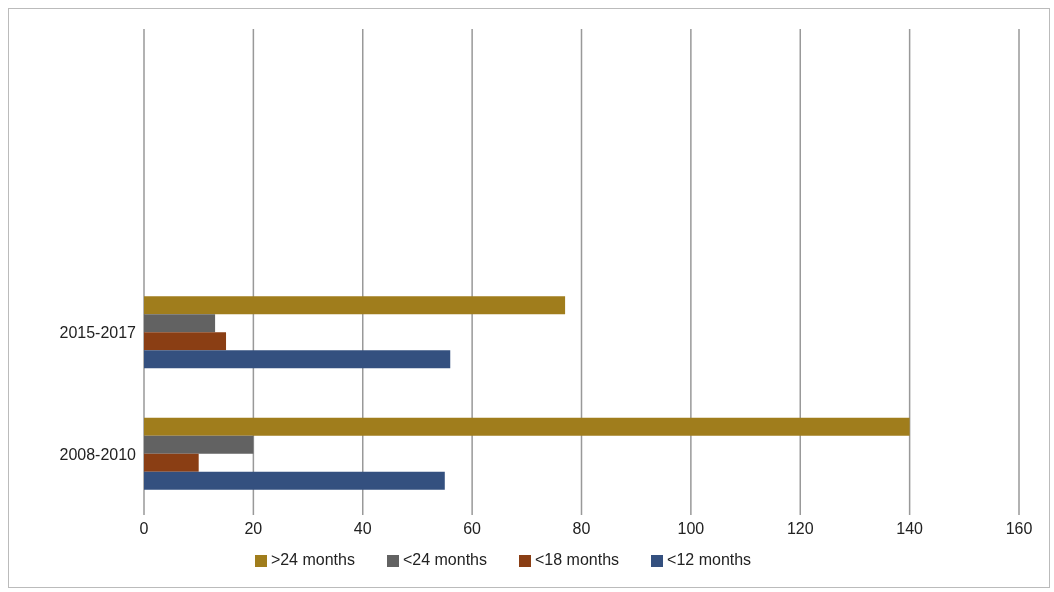 The width and height of the screenshot is (1054, 592). What do you see at coordinates (444, 559) in the screenshot?
I see `legend-label: <24 months` at bounding box center [444, 559].